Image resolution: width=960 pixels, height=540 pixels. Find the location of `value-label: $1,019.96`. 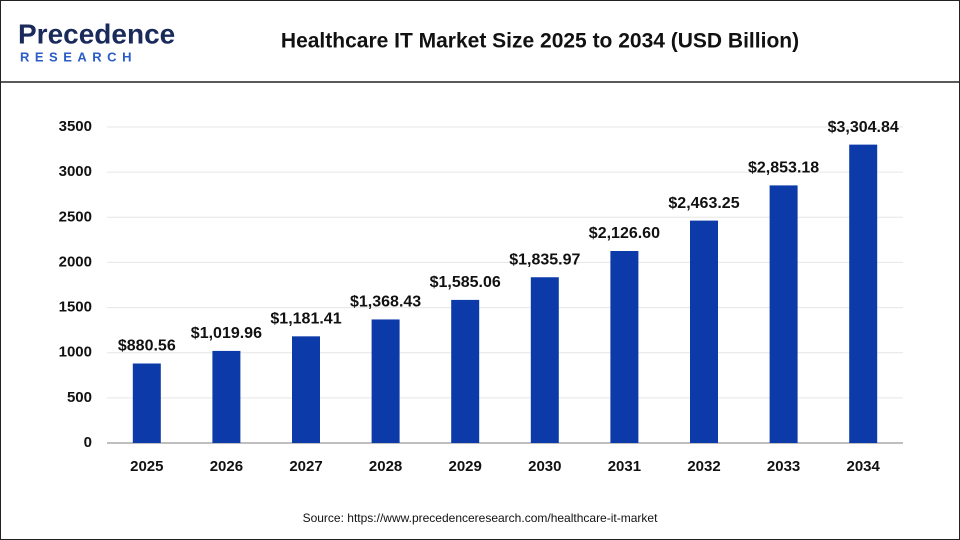

value-label: $1,019.96 is located at coordinates (226, 333).